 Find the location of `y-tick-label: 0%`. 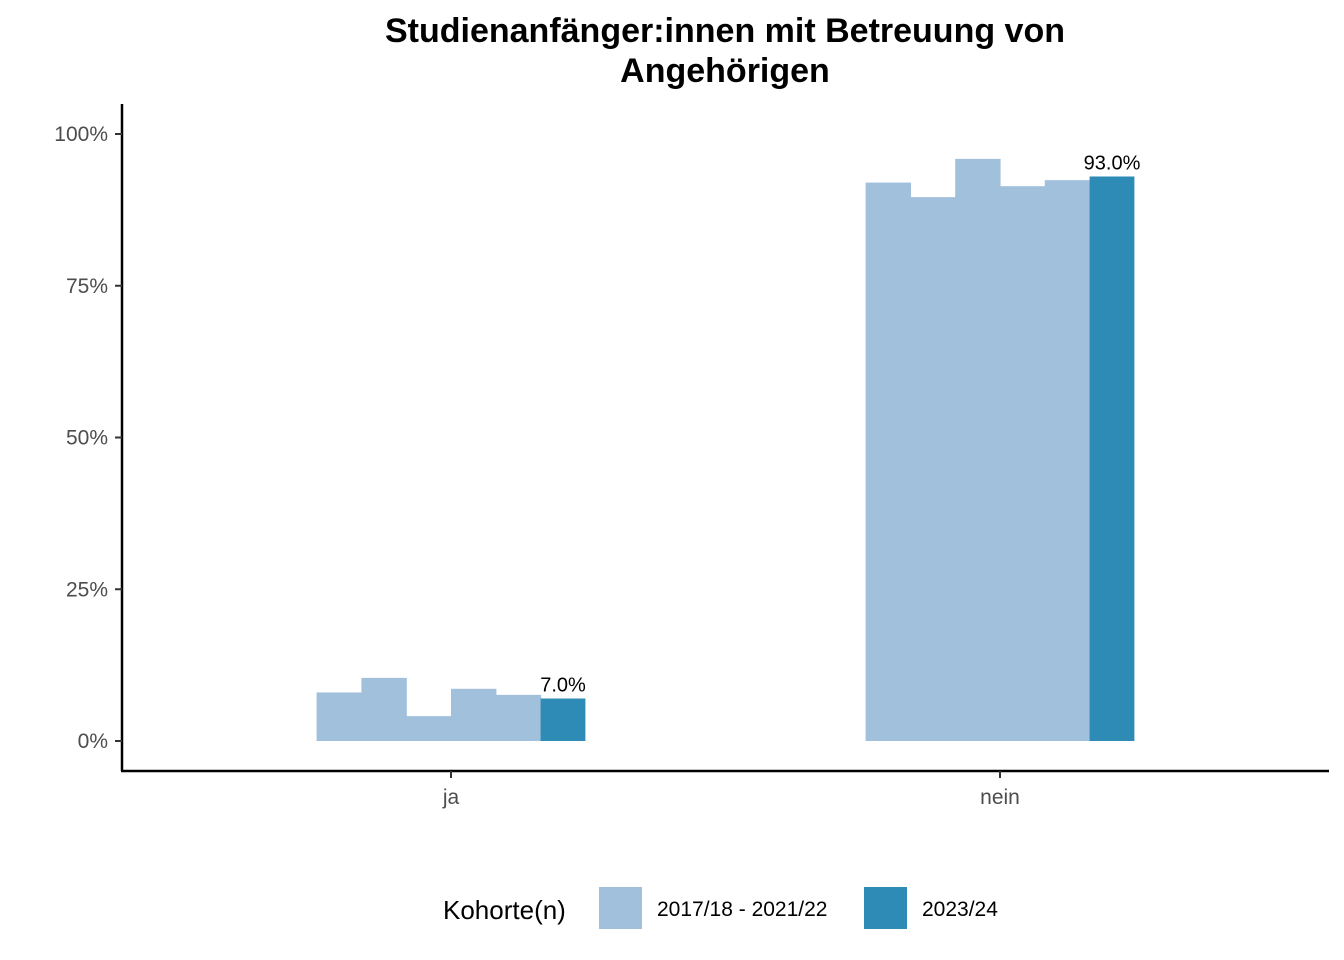

y-tick-label: 0% is located at coordinates (93, 741).